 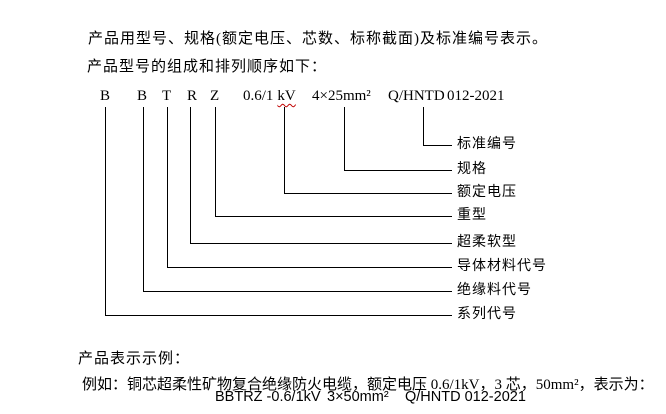 What do you see at coordinates (358, 397) in the screenshot?
I see `example-display-spec: 3×50mm²` at bounding box center [358, 397].